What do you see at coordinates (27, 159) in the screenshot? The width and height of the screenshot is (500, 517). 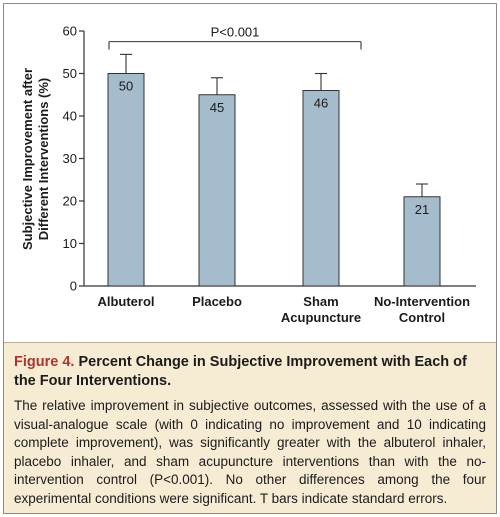 I see `y-axis-title-line: Subjective Improvement after` at bounding box center [27, 159].